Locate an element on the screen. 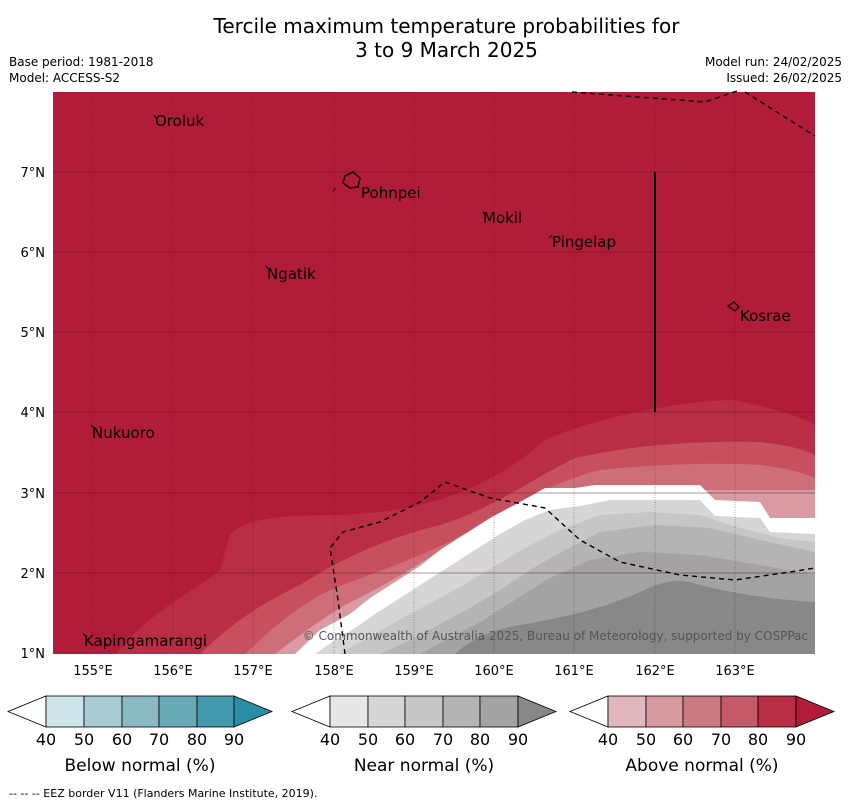 The image size is (850, 804). lat-label: 2°N is located at coordinates (33, 574).